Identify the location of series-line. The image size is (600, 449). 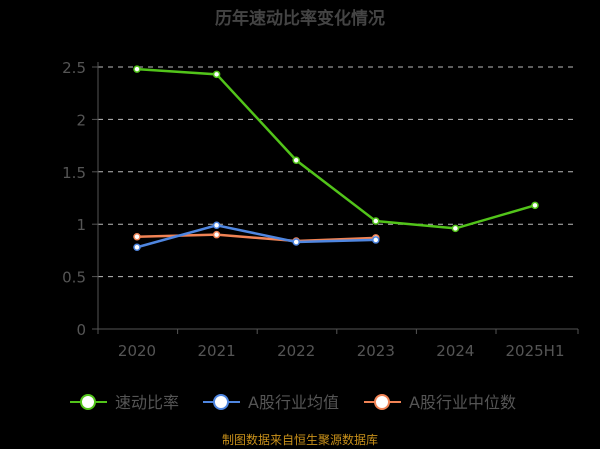
(256, 236).